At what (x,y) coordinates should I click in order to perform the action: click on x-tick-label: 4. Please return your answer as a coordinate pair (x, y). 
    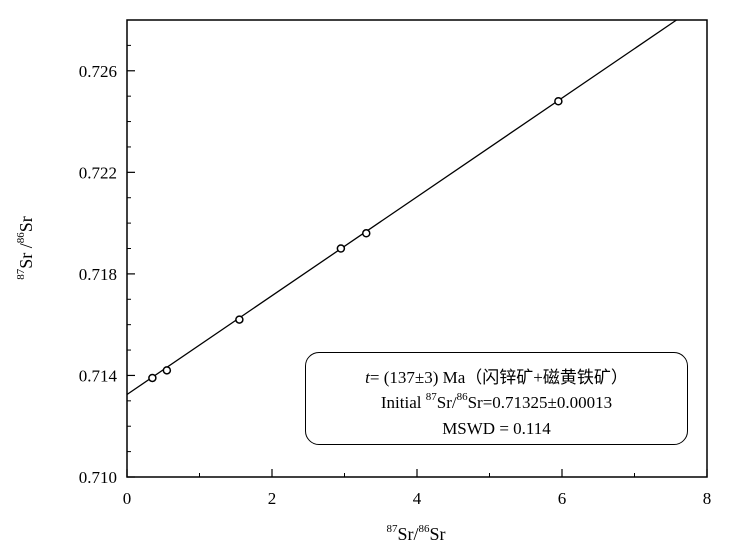
    Looking at the image, I should click on (417, 498).